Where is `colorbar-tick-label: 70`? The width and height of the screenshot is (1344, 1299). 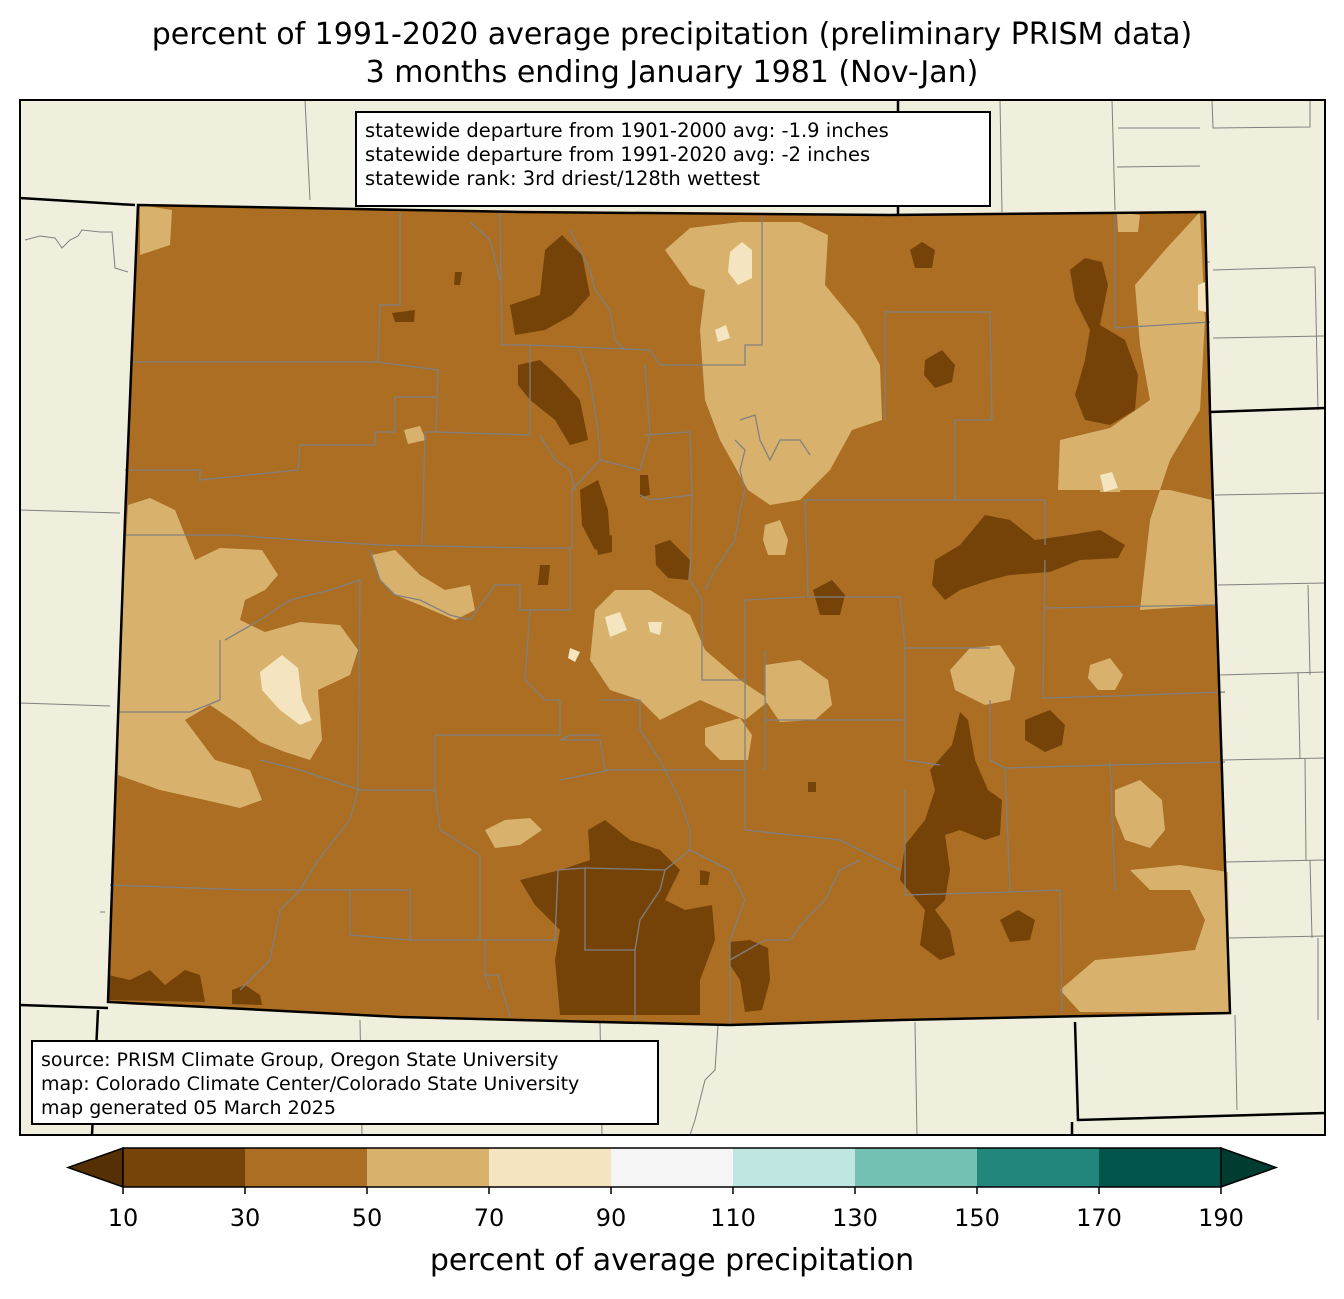
colorbar-tick-label: 70 is located at coordinates (489, 1218).